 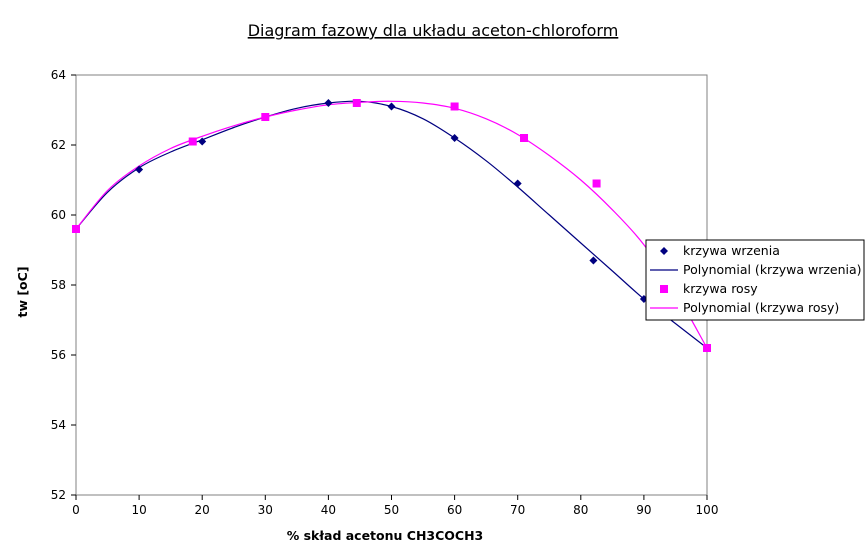 I want to click on legend-label: Polynomial (krzywa wrzenia), so click(x=772, y=269).